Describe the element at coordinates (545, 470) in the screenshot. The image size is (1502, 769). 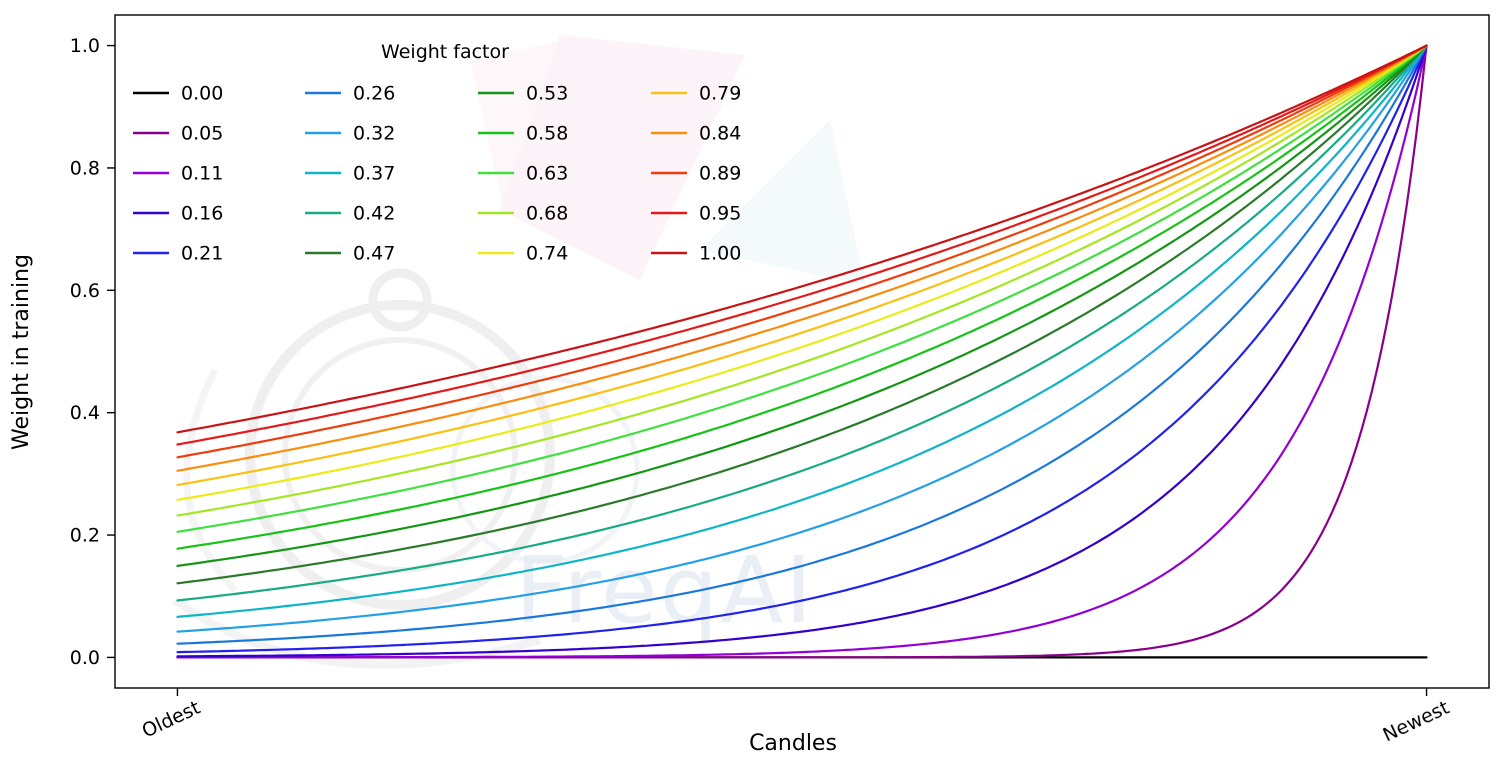
I see `watermark-circle-small` at that location.